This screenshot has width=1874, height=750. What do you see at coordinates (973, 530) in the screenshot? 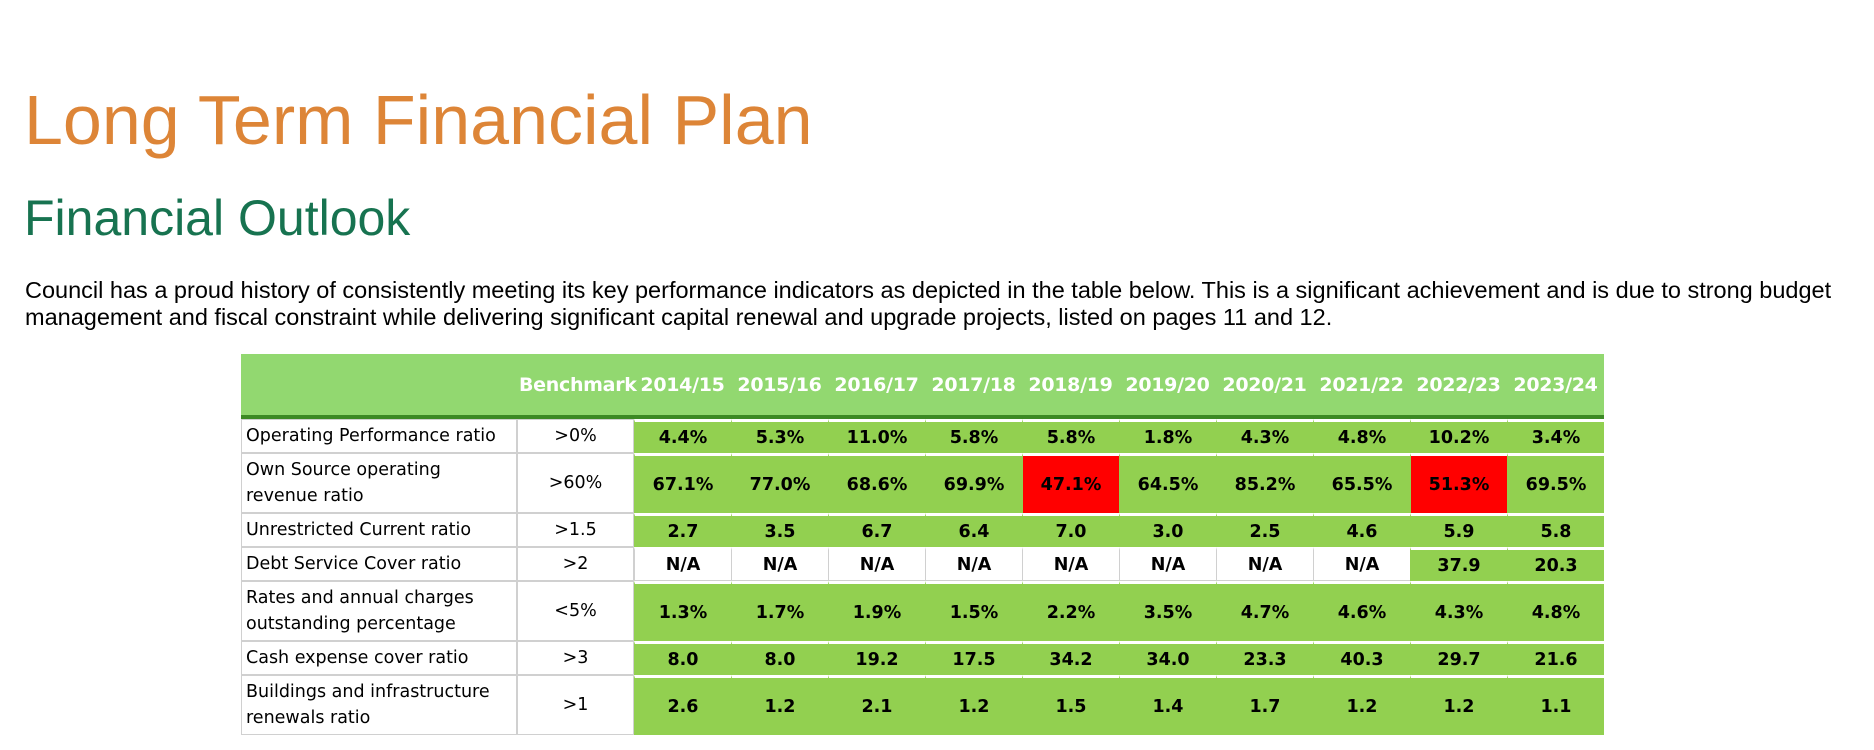
I see `value-cell: 6.4` at bounding box center [973, 530].